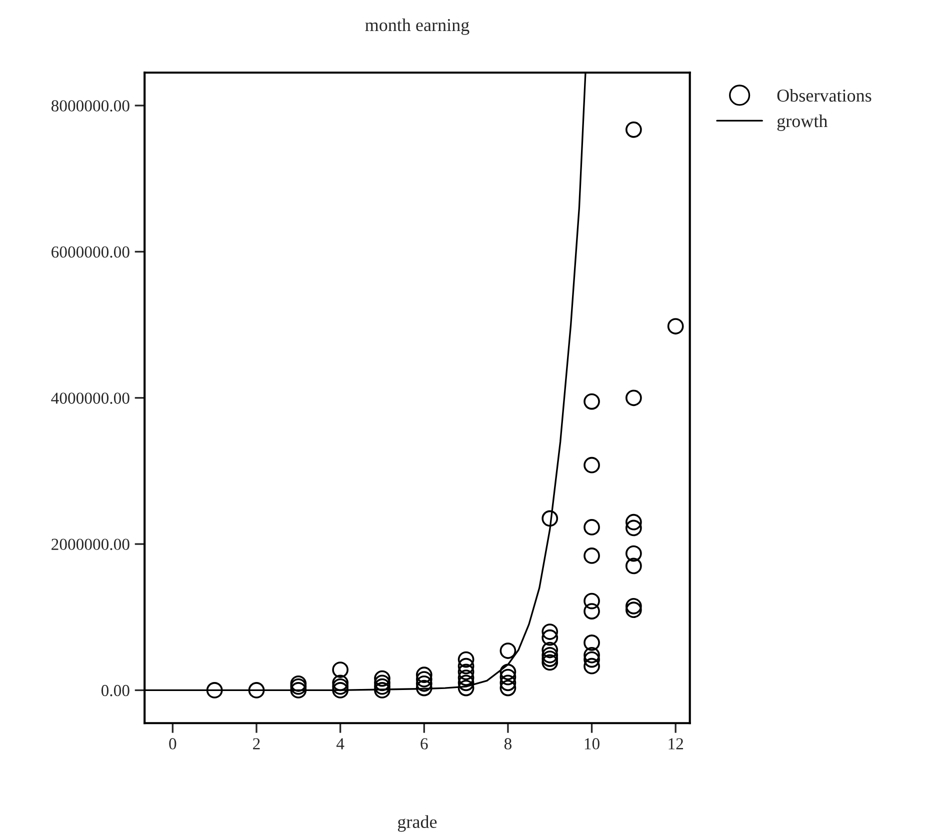 The width and height of the screenshot is (945, 835). Describe the element at coordinates (91, 544) in the screenshot. I see `y-tick-label: 2000000.00` at that location.